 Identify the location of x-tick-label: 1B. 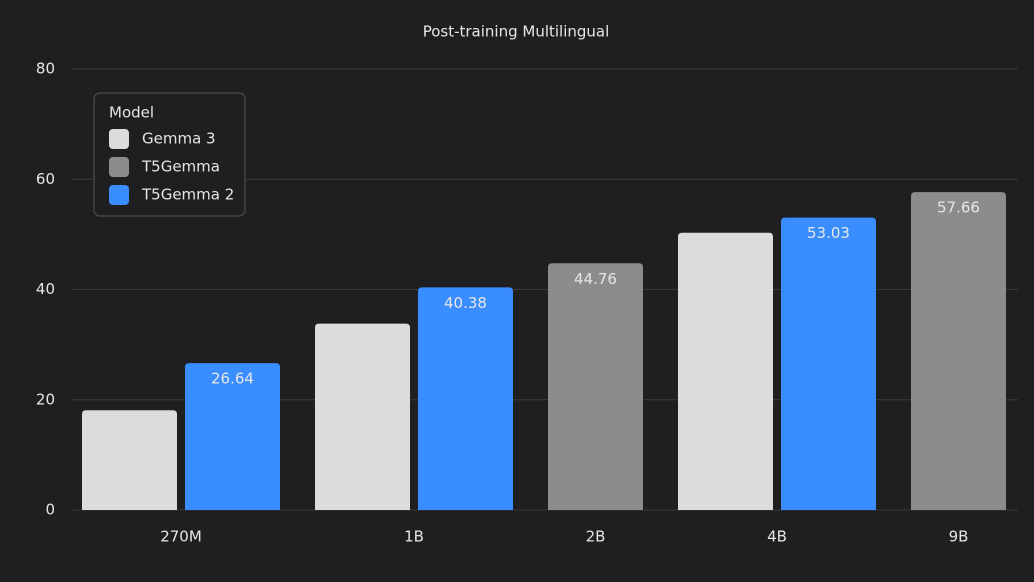
(414, 537).